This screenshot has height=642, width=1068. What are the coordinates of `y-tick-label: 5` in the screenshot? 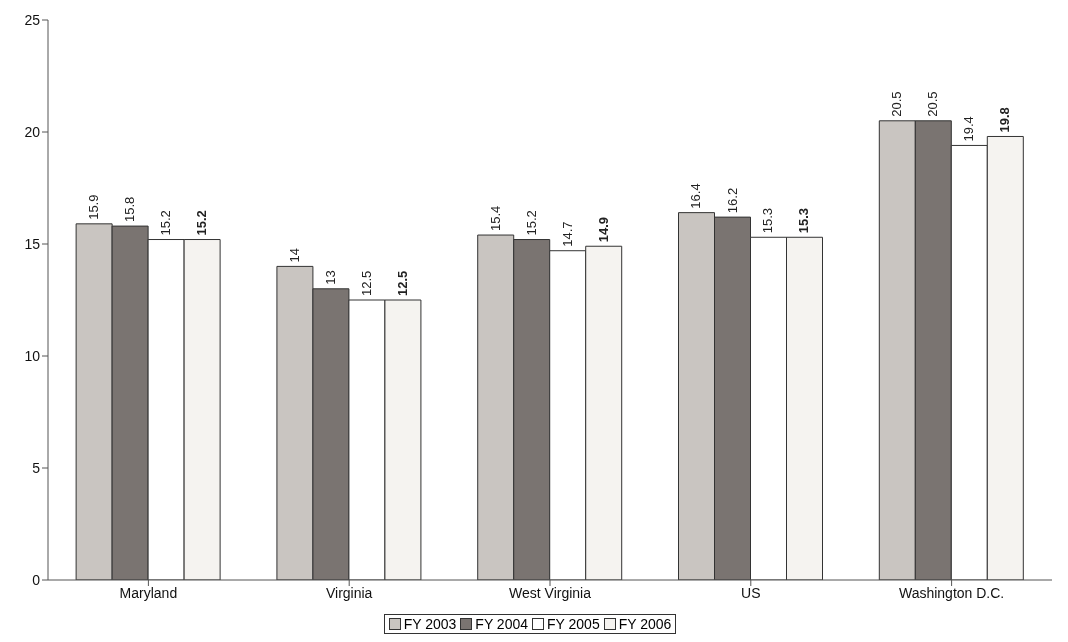 It's located at (36, 467).